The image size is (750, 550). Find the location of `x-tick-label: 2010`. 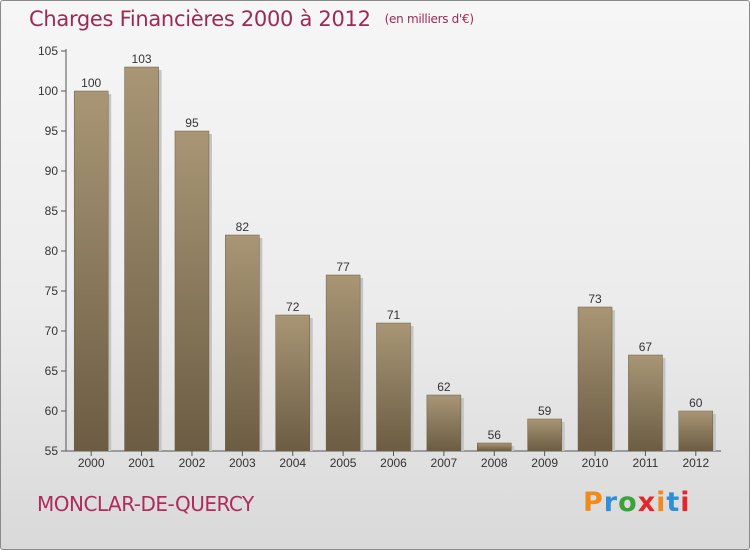

x-tick-label: 2010 is located at coordinates (595, 463).